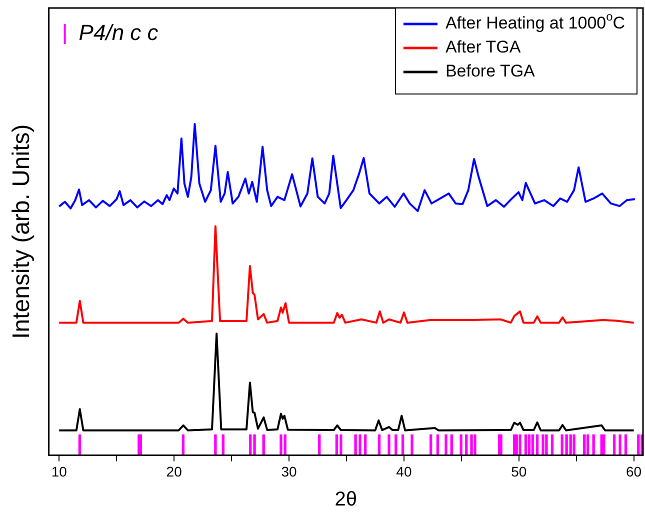 Image resolution: width=645 pixels, height=520 pixels. What do you see at coordinates (634, 471) in the screenshot?
I see `x-tick-label: 60` at bounding box center [634, 471].